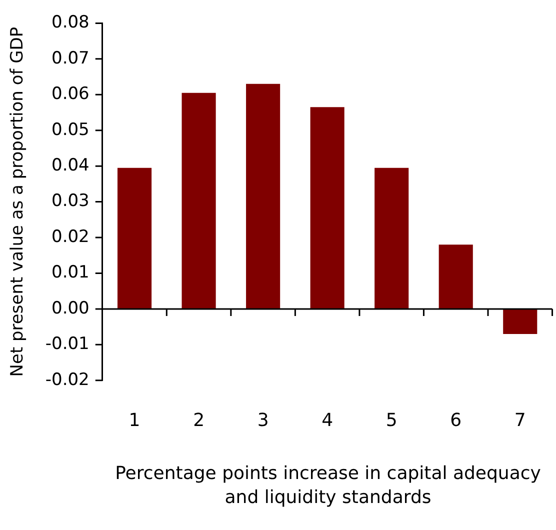 This screenshot has height=530, width=556. What do you see at coordinates (392, 420) in the screenshot?
I see `x-tick-label: 5` at bounding box center [392, 420].